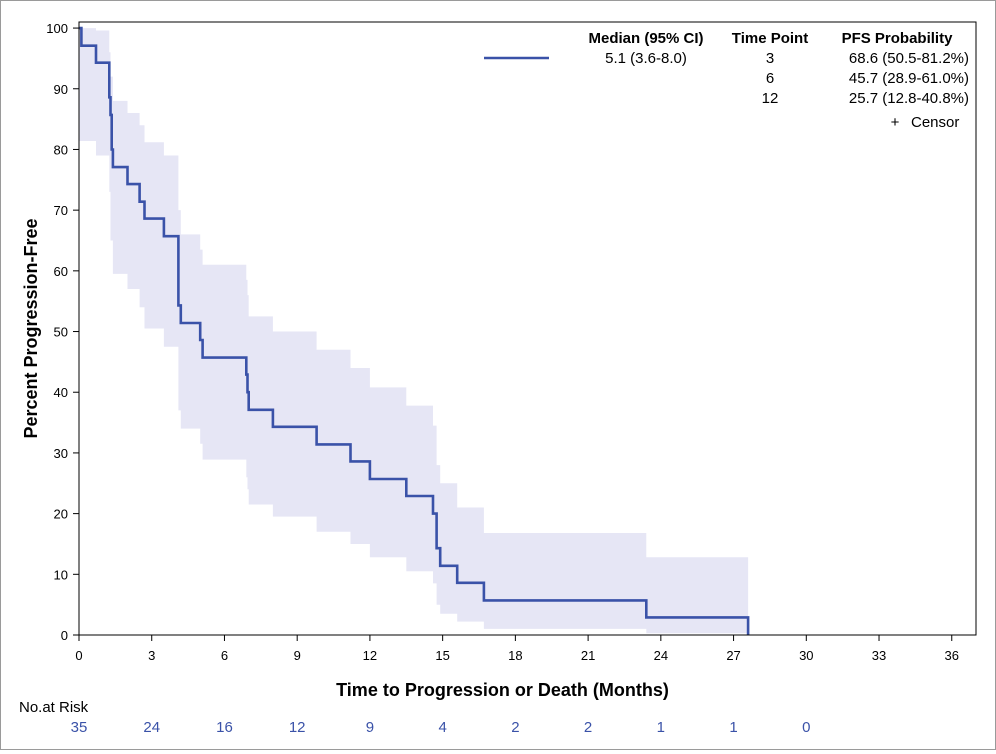 Image resolution: width=996 pixels, height=754 pixels. Describe the element at coordinates (770, 38) in the screenshot. I see `legend-header-time-point: Time Point` at that location.